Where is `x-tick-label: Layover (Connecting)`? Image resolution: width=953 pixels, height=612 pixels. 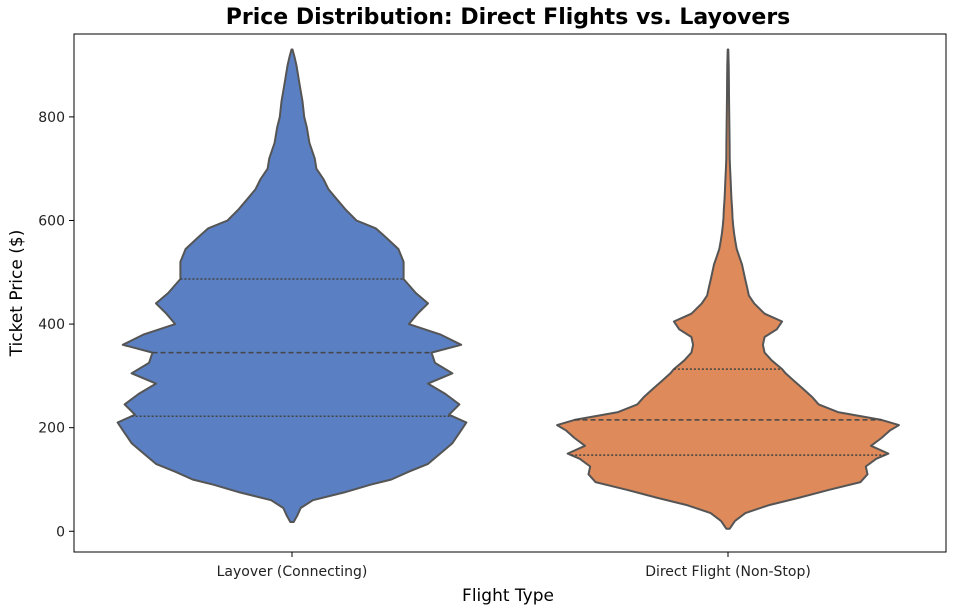 x-tick-label: Layover (Connecting) is located at coordinates (292, 572).